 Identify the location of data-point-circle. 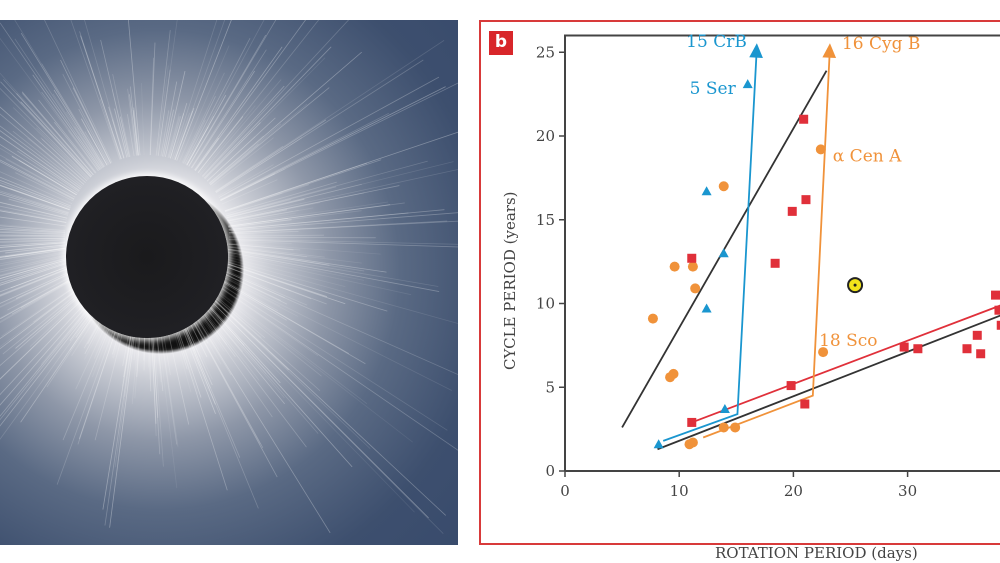
(723, 186).